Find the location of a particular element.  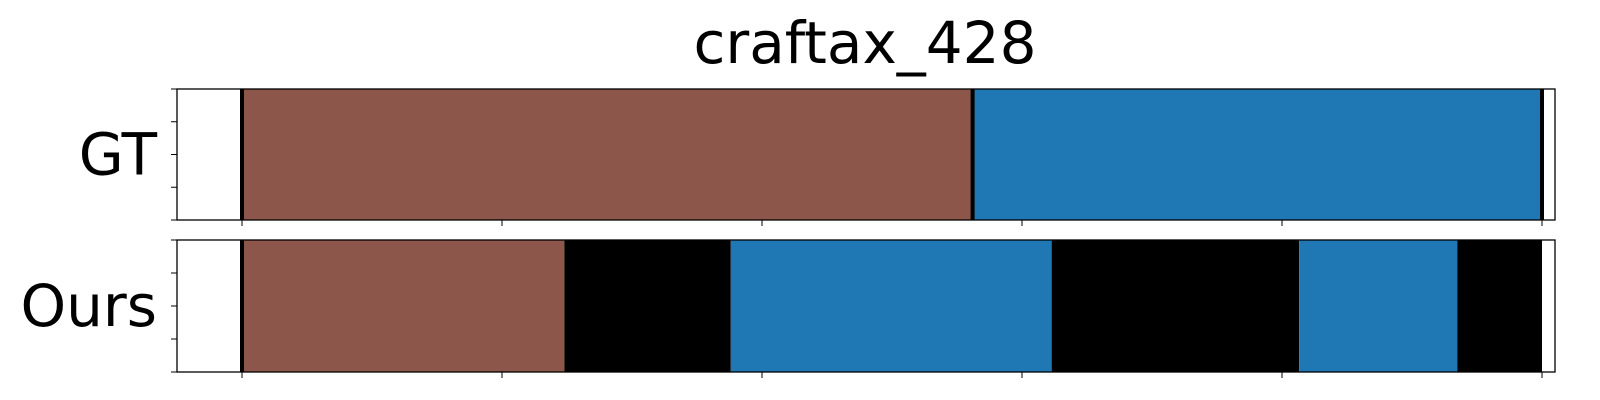

chart-title: craftax_428 is located at coordinates (865, 43).